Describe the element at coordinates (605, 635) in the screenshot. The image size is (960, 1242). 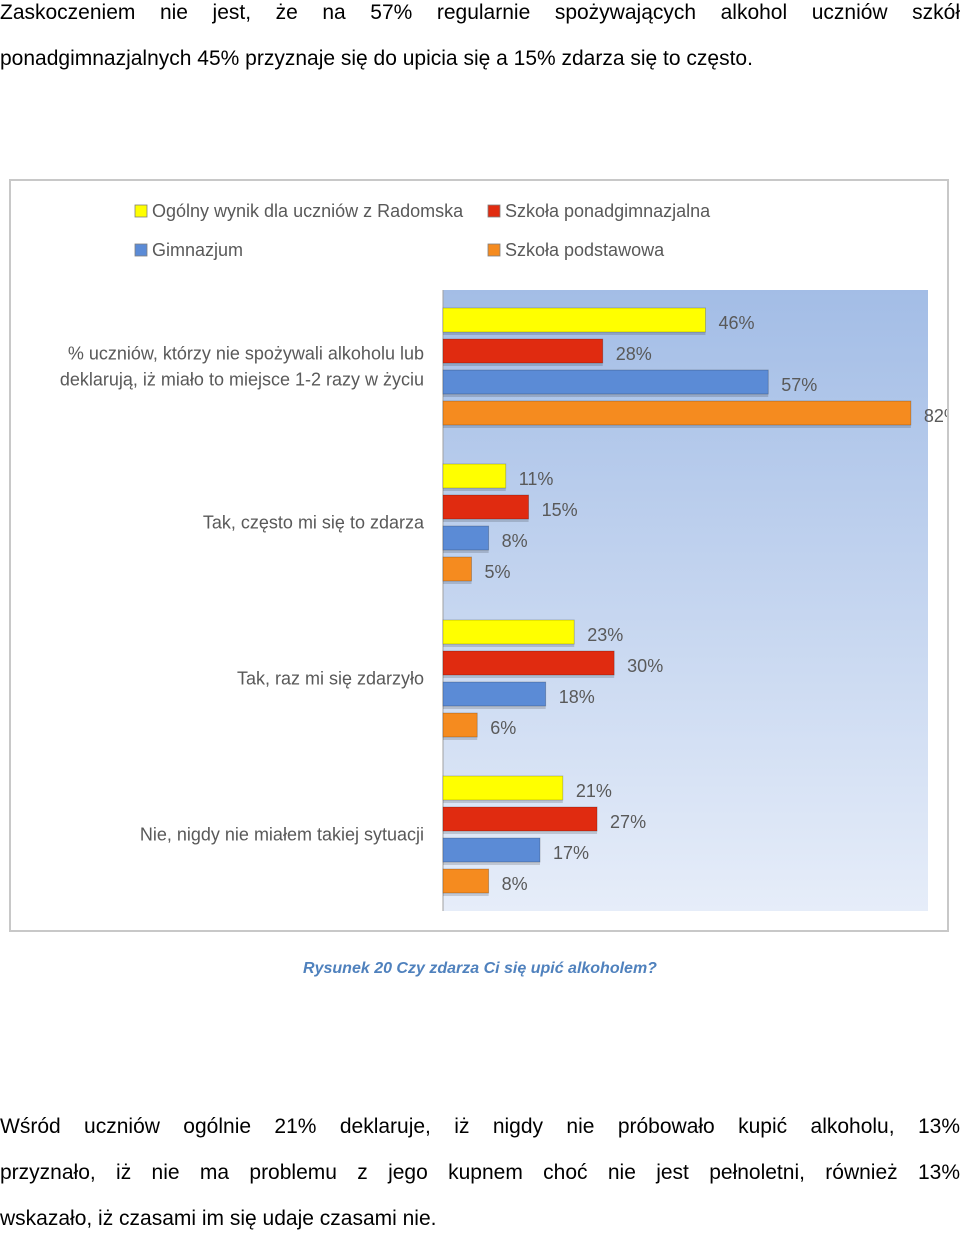
I see `data-label: 23%` at that location.